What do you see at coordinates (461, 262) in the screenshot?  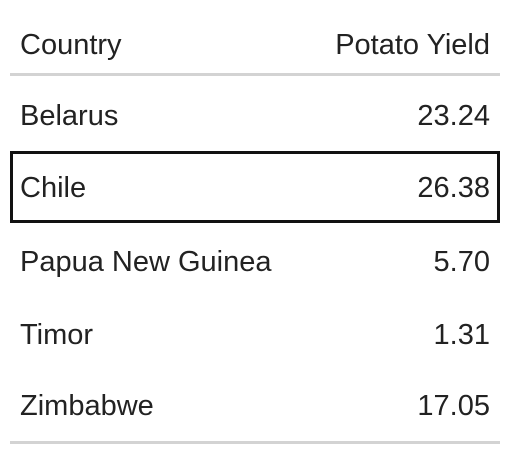 I see `potato-yield-cell: 5.70` at bounding box center [461, 262].